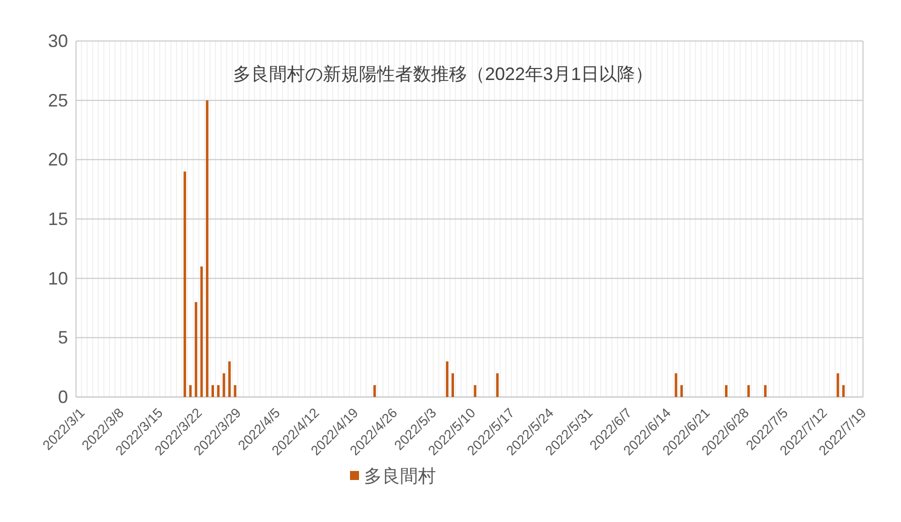 The height and width of the screenshot is (522, 901). I want to click on y-tick-label: 20, so click(58, 160).